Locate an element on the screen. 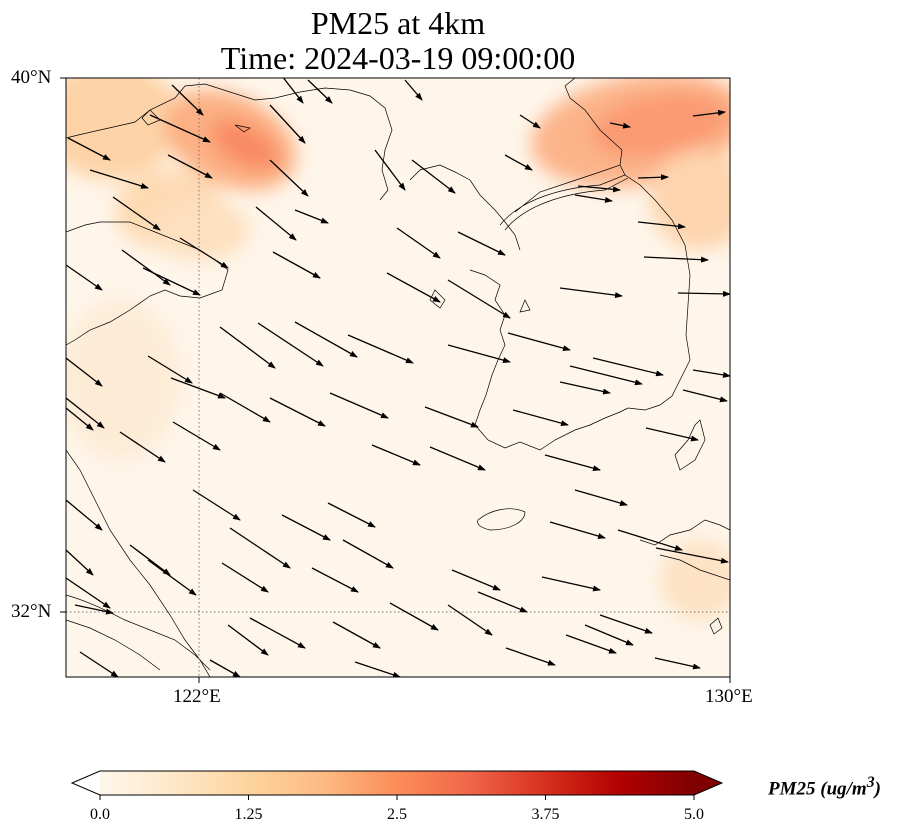 The height and width of the screenshot is (836, 905). lat-tick-label-32N: 32°N is located at coordinates (31, 611).